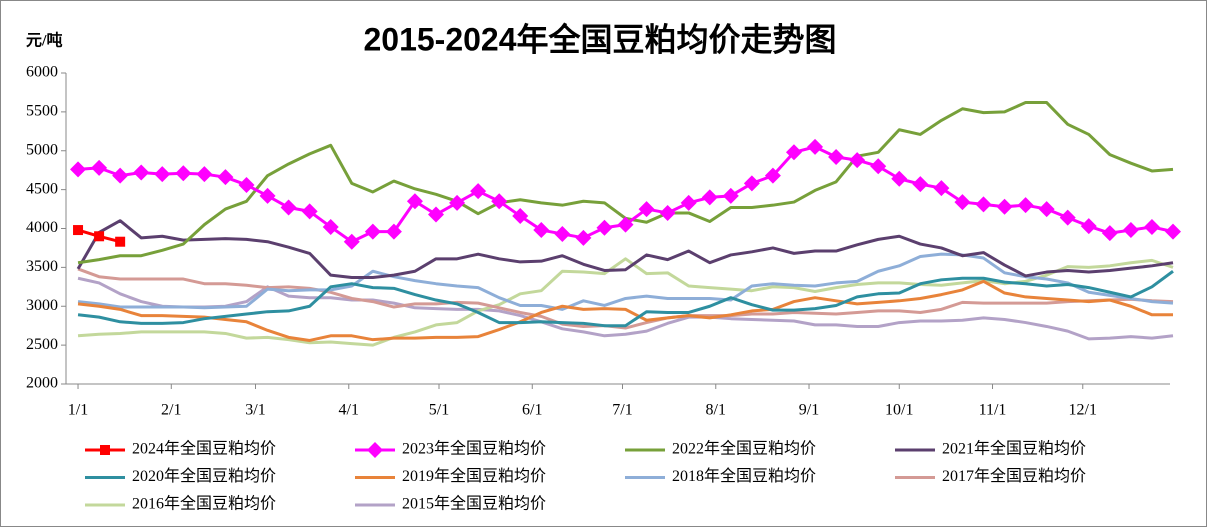  Describe the element at coordinates (42, 383) in the screenshot. I see `y-tick-label: 2000` at that location.